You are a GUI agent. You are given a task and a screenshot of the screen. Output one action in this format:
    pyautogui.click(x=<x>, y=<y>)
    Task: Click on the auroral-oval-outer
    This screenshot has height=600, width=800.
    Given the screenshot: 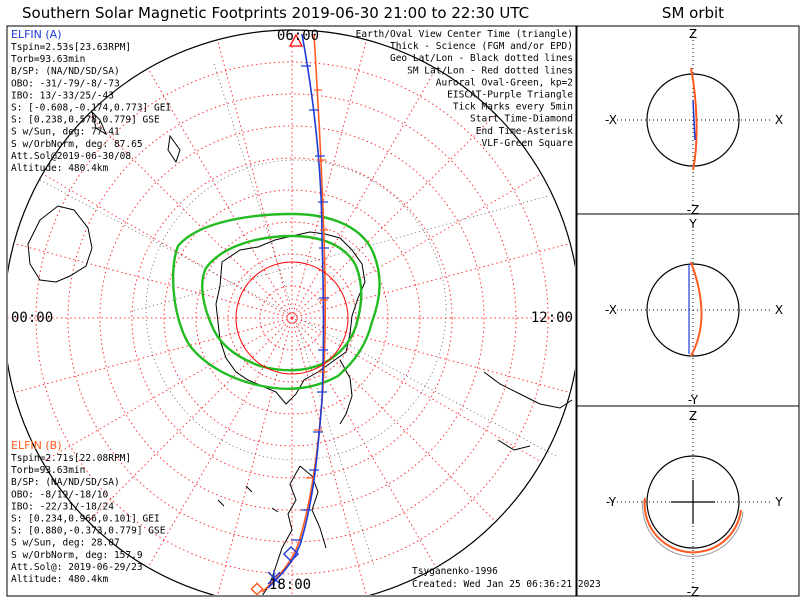 What is the action you would take?
    pyautogui.click(x=276, y=301)
    